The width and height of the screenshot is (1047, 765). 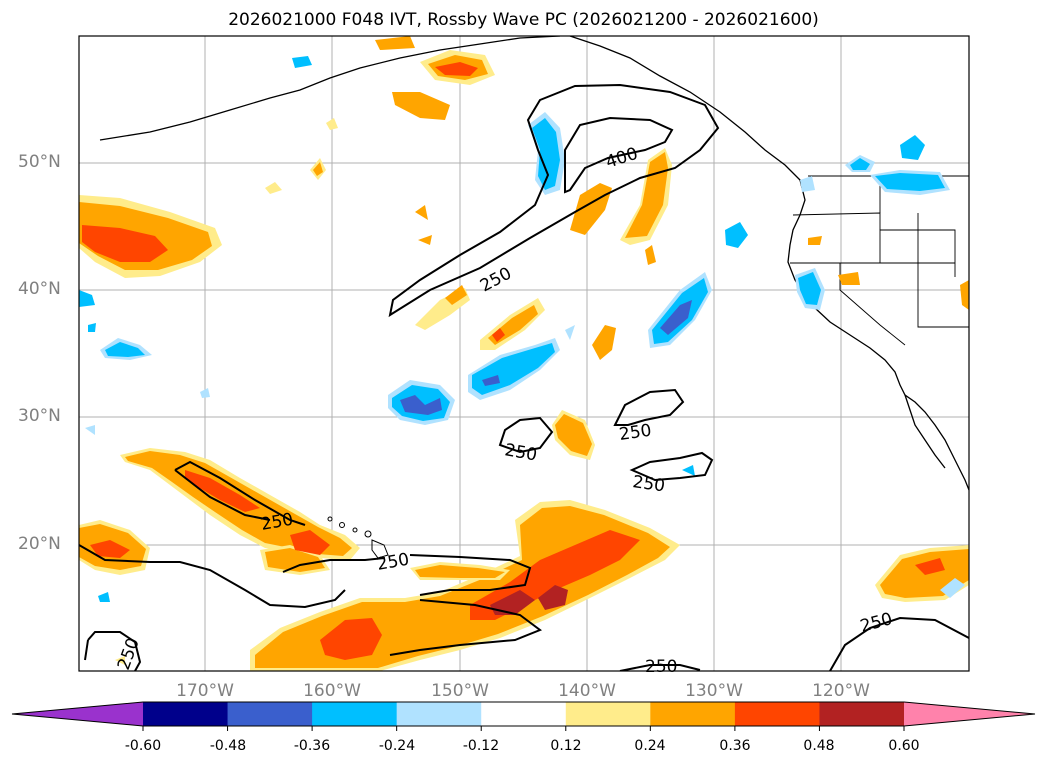 I want to click on colorbar-label: -0.60, so click(x=143, y=746).